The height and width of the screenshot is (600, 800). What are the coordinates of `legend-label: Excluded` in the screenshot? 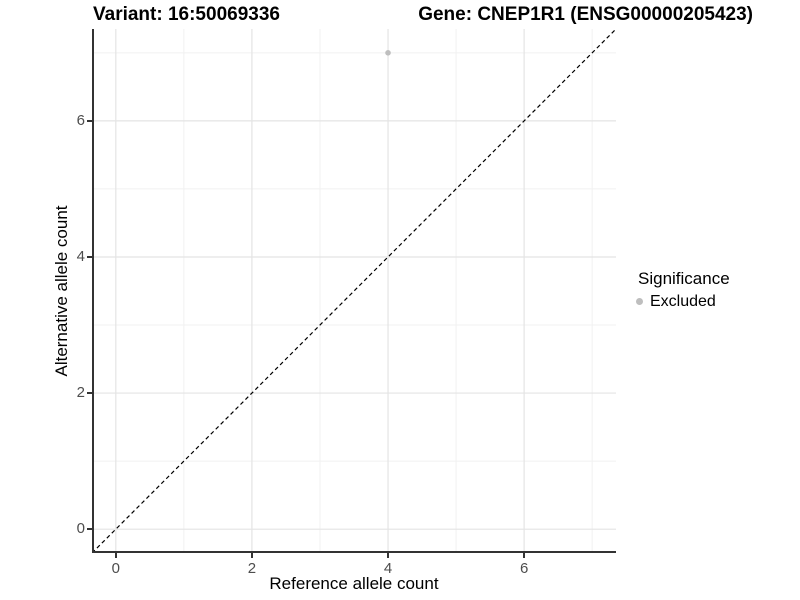 It's located at (683, 301).